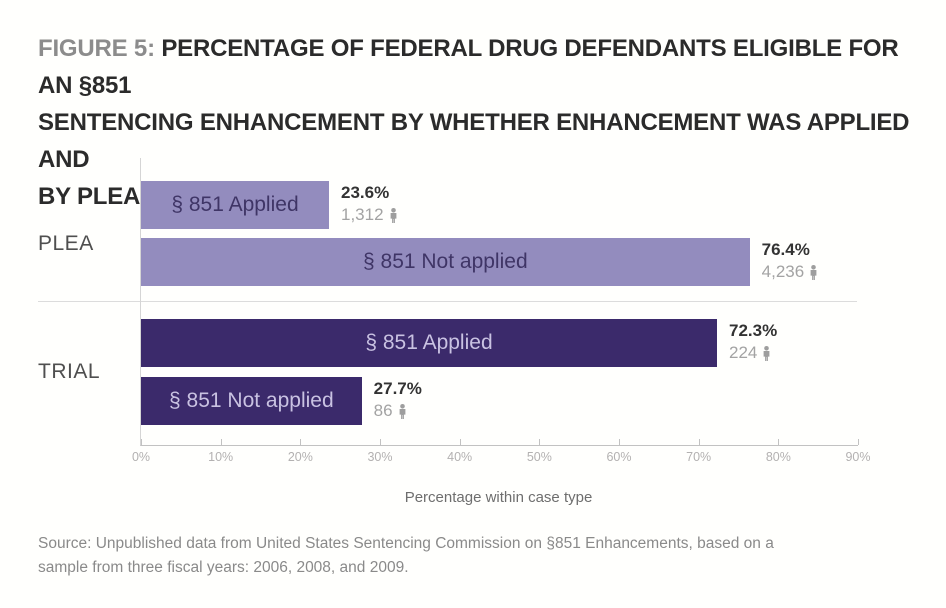  What do you see at coordinates (498, 497) in the screenshot?
I see `x-axis-caption: Percentage within case type` at bounding box center [498, 497].